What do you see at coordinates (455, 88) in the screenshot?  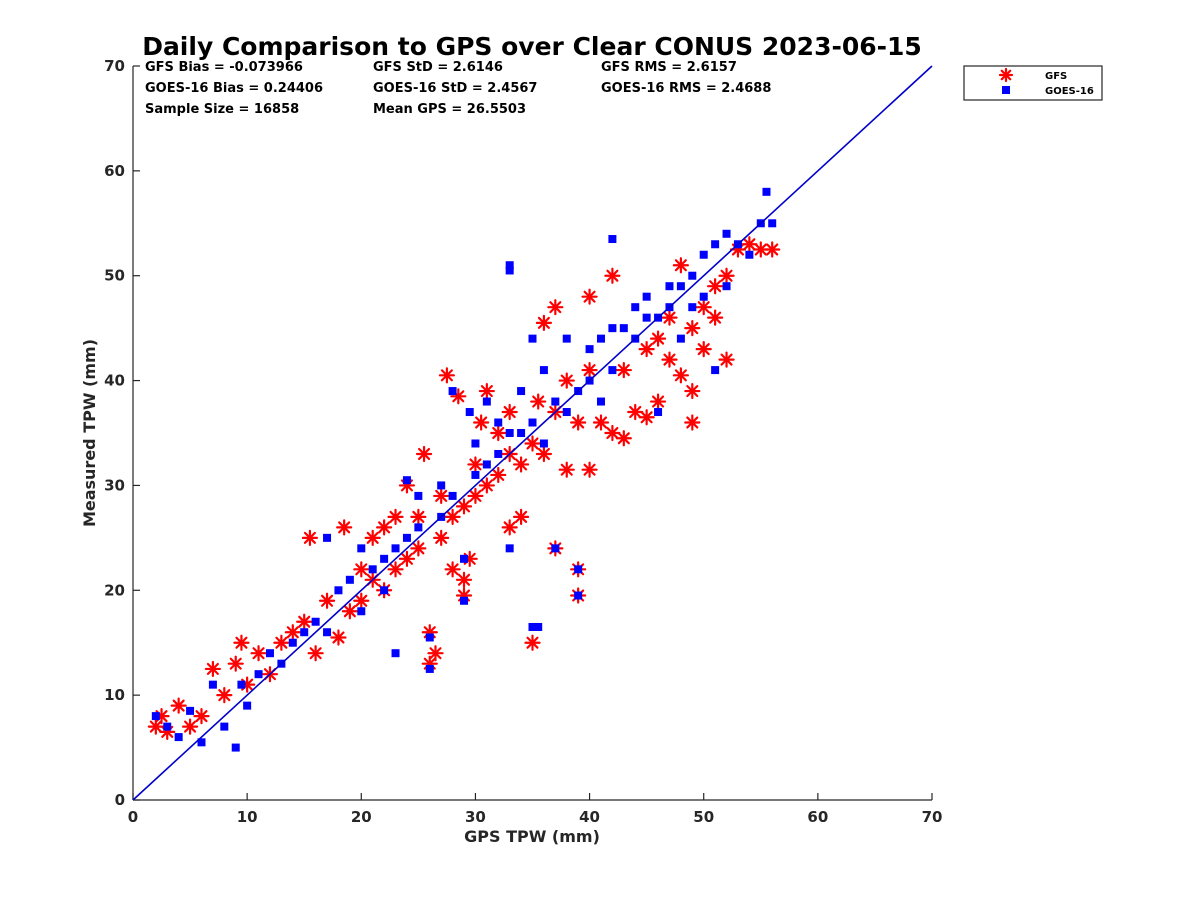 I see `stat-goes-std: GOES-16 StD = 2.4567` at bounding box center [455, 88].